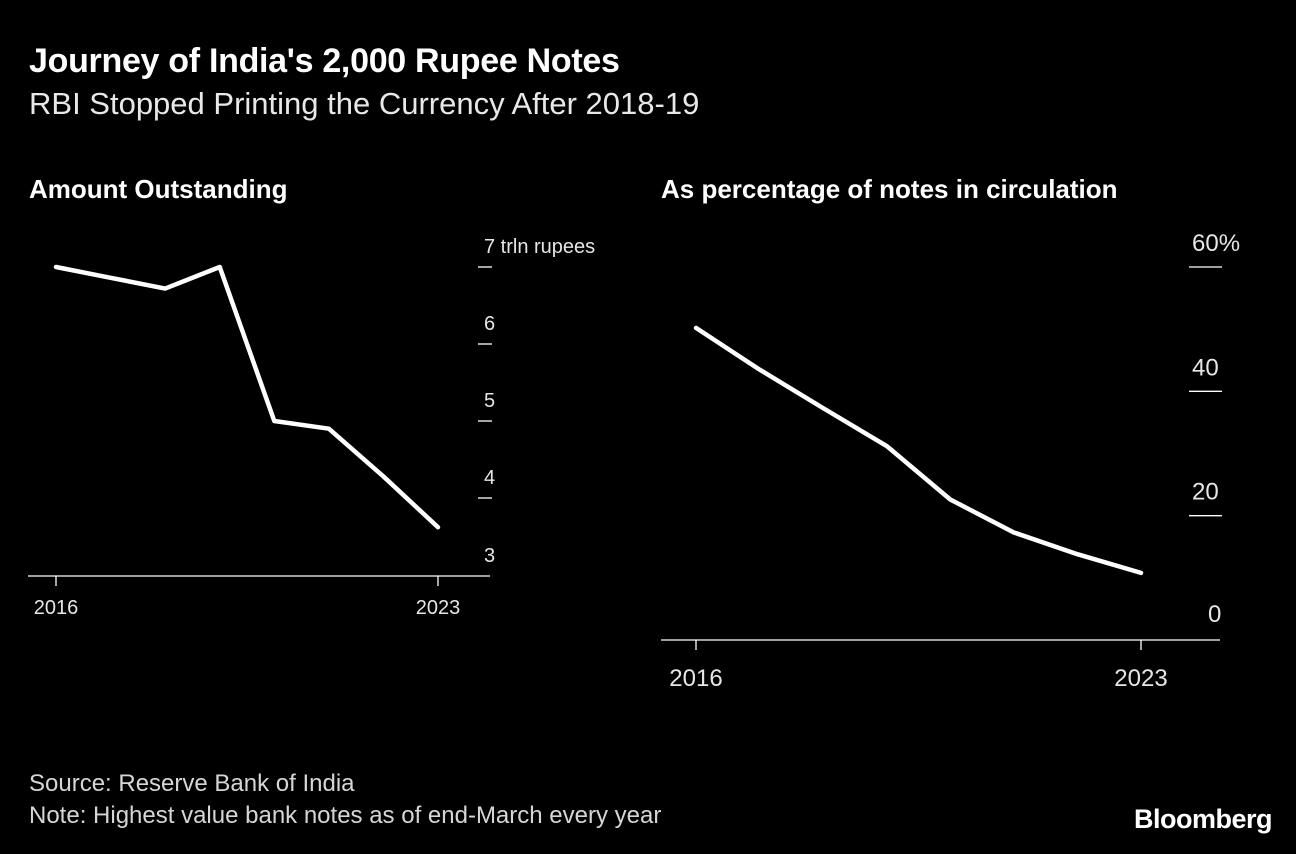 The width and height of the screenshot is (1296, 854). I want to click on right-panel-title: As percentage of notes in circulation, so click(889, 189).